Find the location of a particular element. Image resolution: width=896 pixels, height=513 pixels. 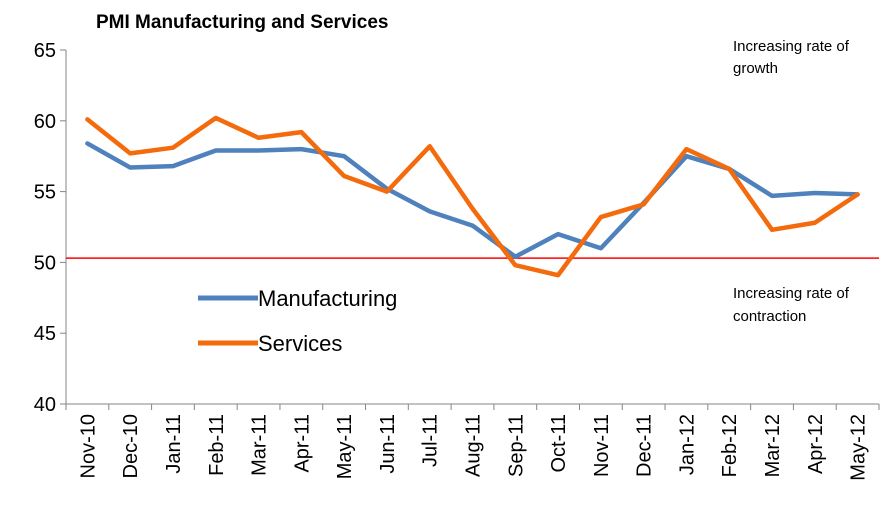

y-tick-label: 55 is located at coordinates (45, 193).